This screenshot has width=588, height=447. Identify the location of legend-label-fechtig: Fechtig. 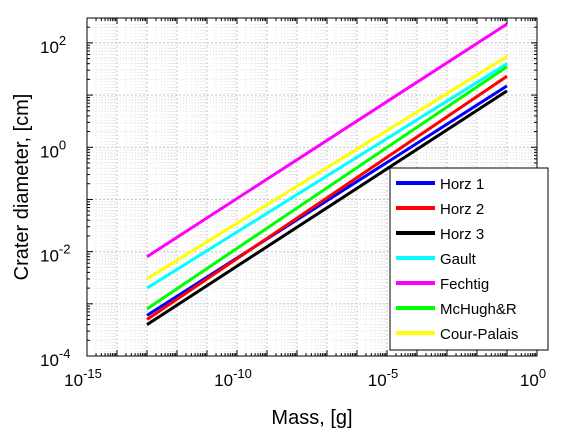
(464, 284).